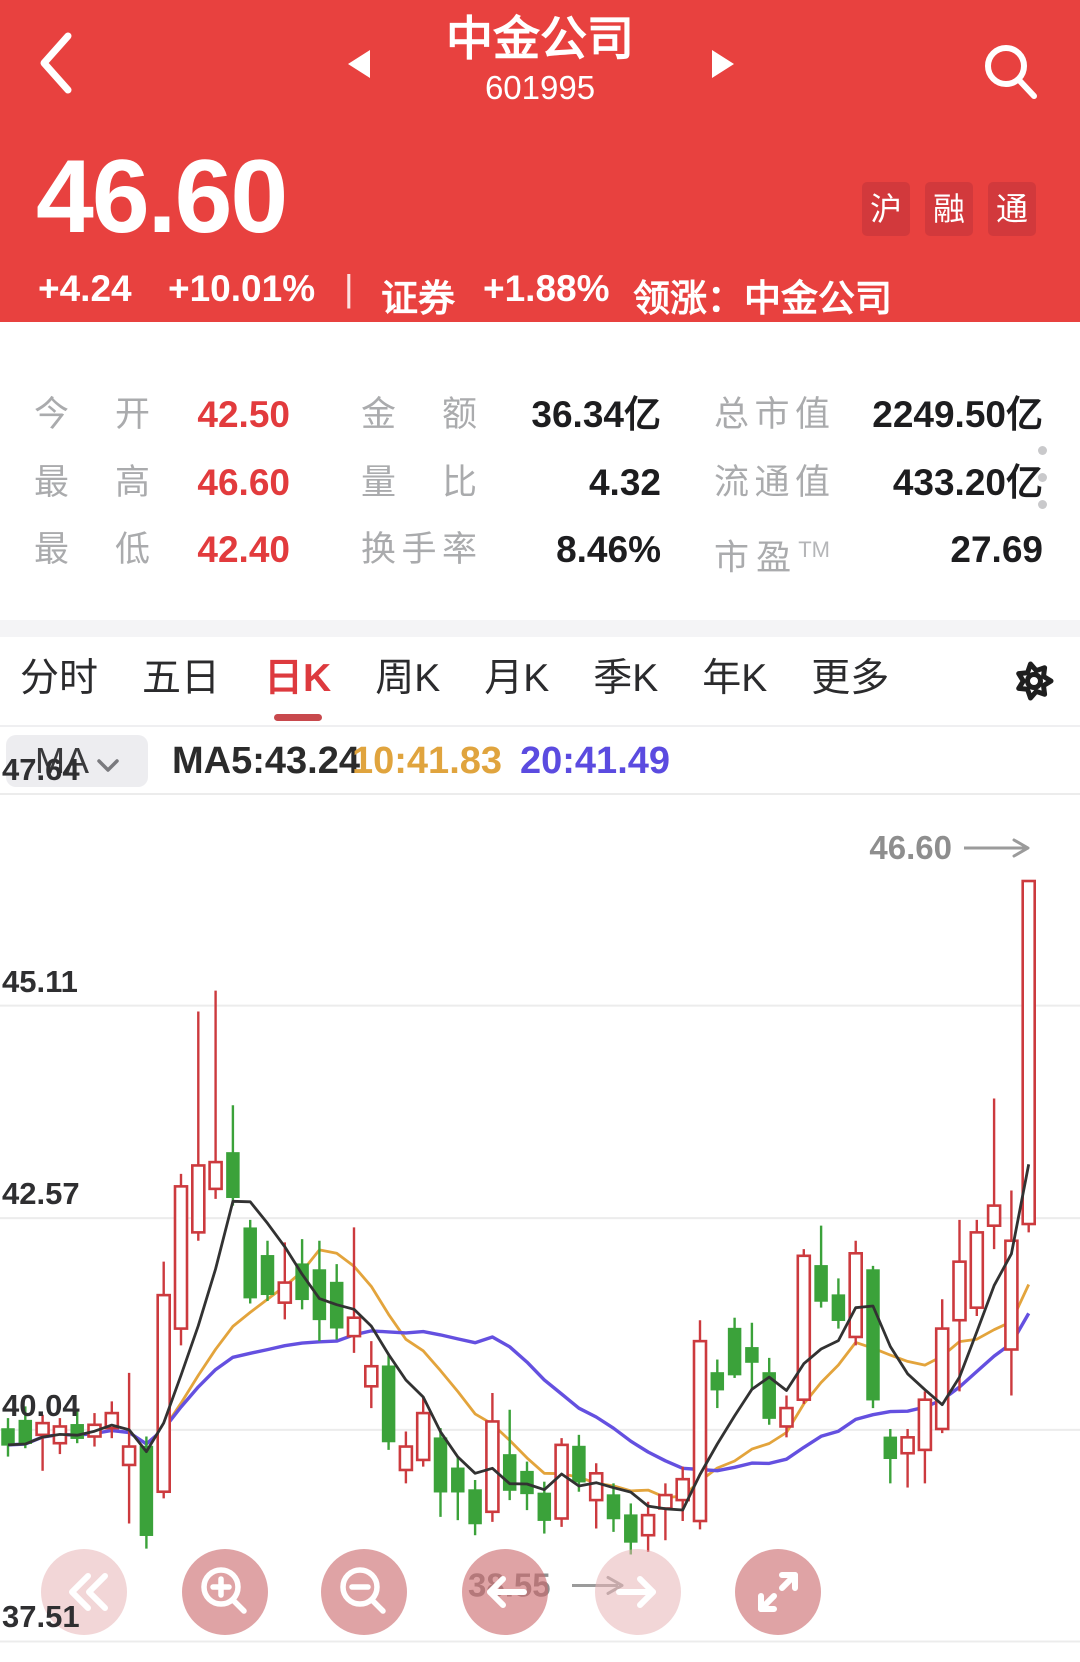  Describe the element at coordinates (772, 482) in the screenshot. I see `stat-label: 流通值` at that location.